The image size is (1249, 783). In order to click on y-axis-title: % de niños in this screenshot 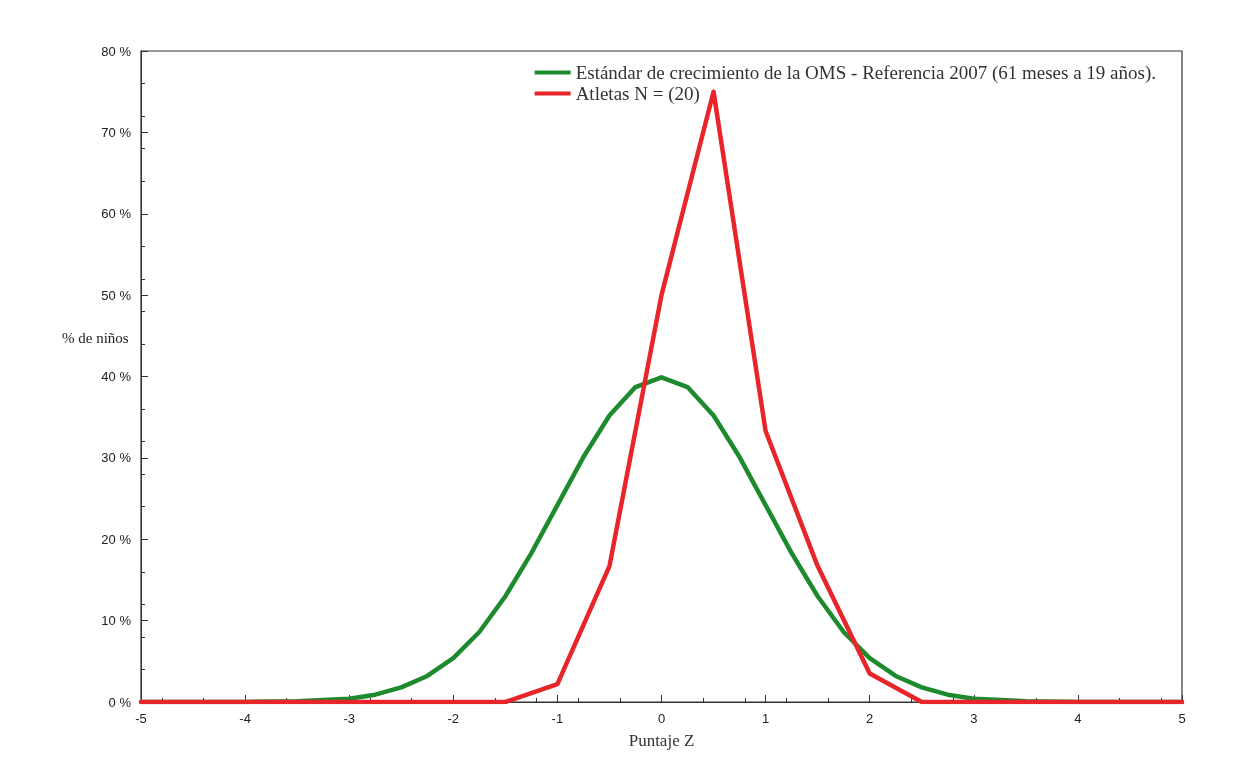, I will do `click(95, 337)`.